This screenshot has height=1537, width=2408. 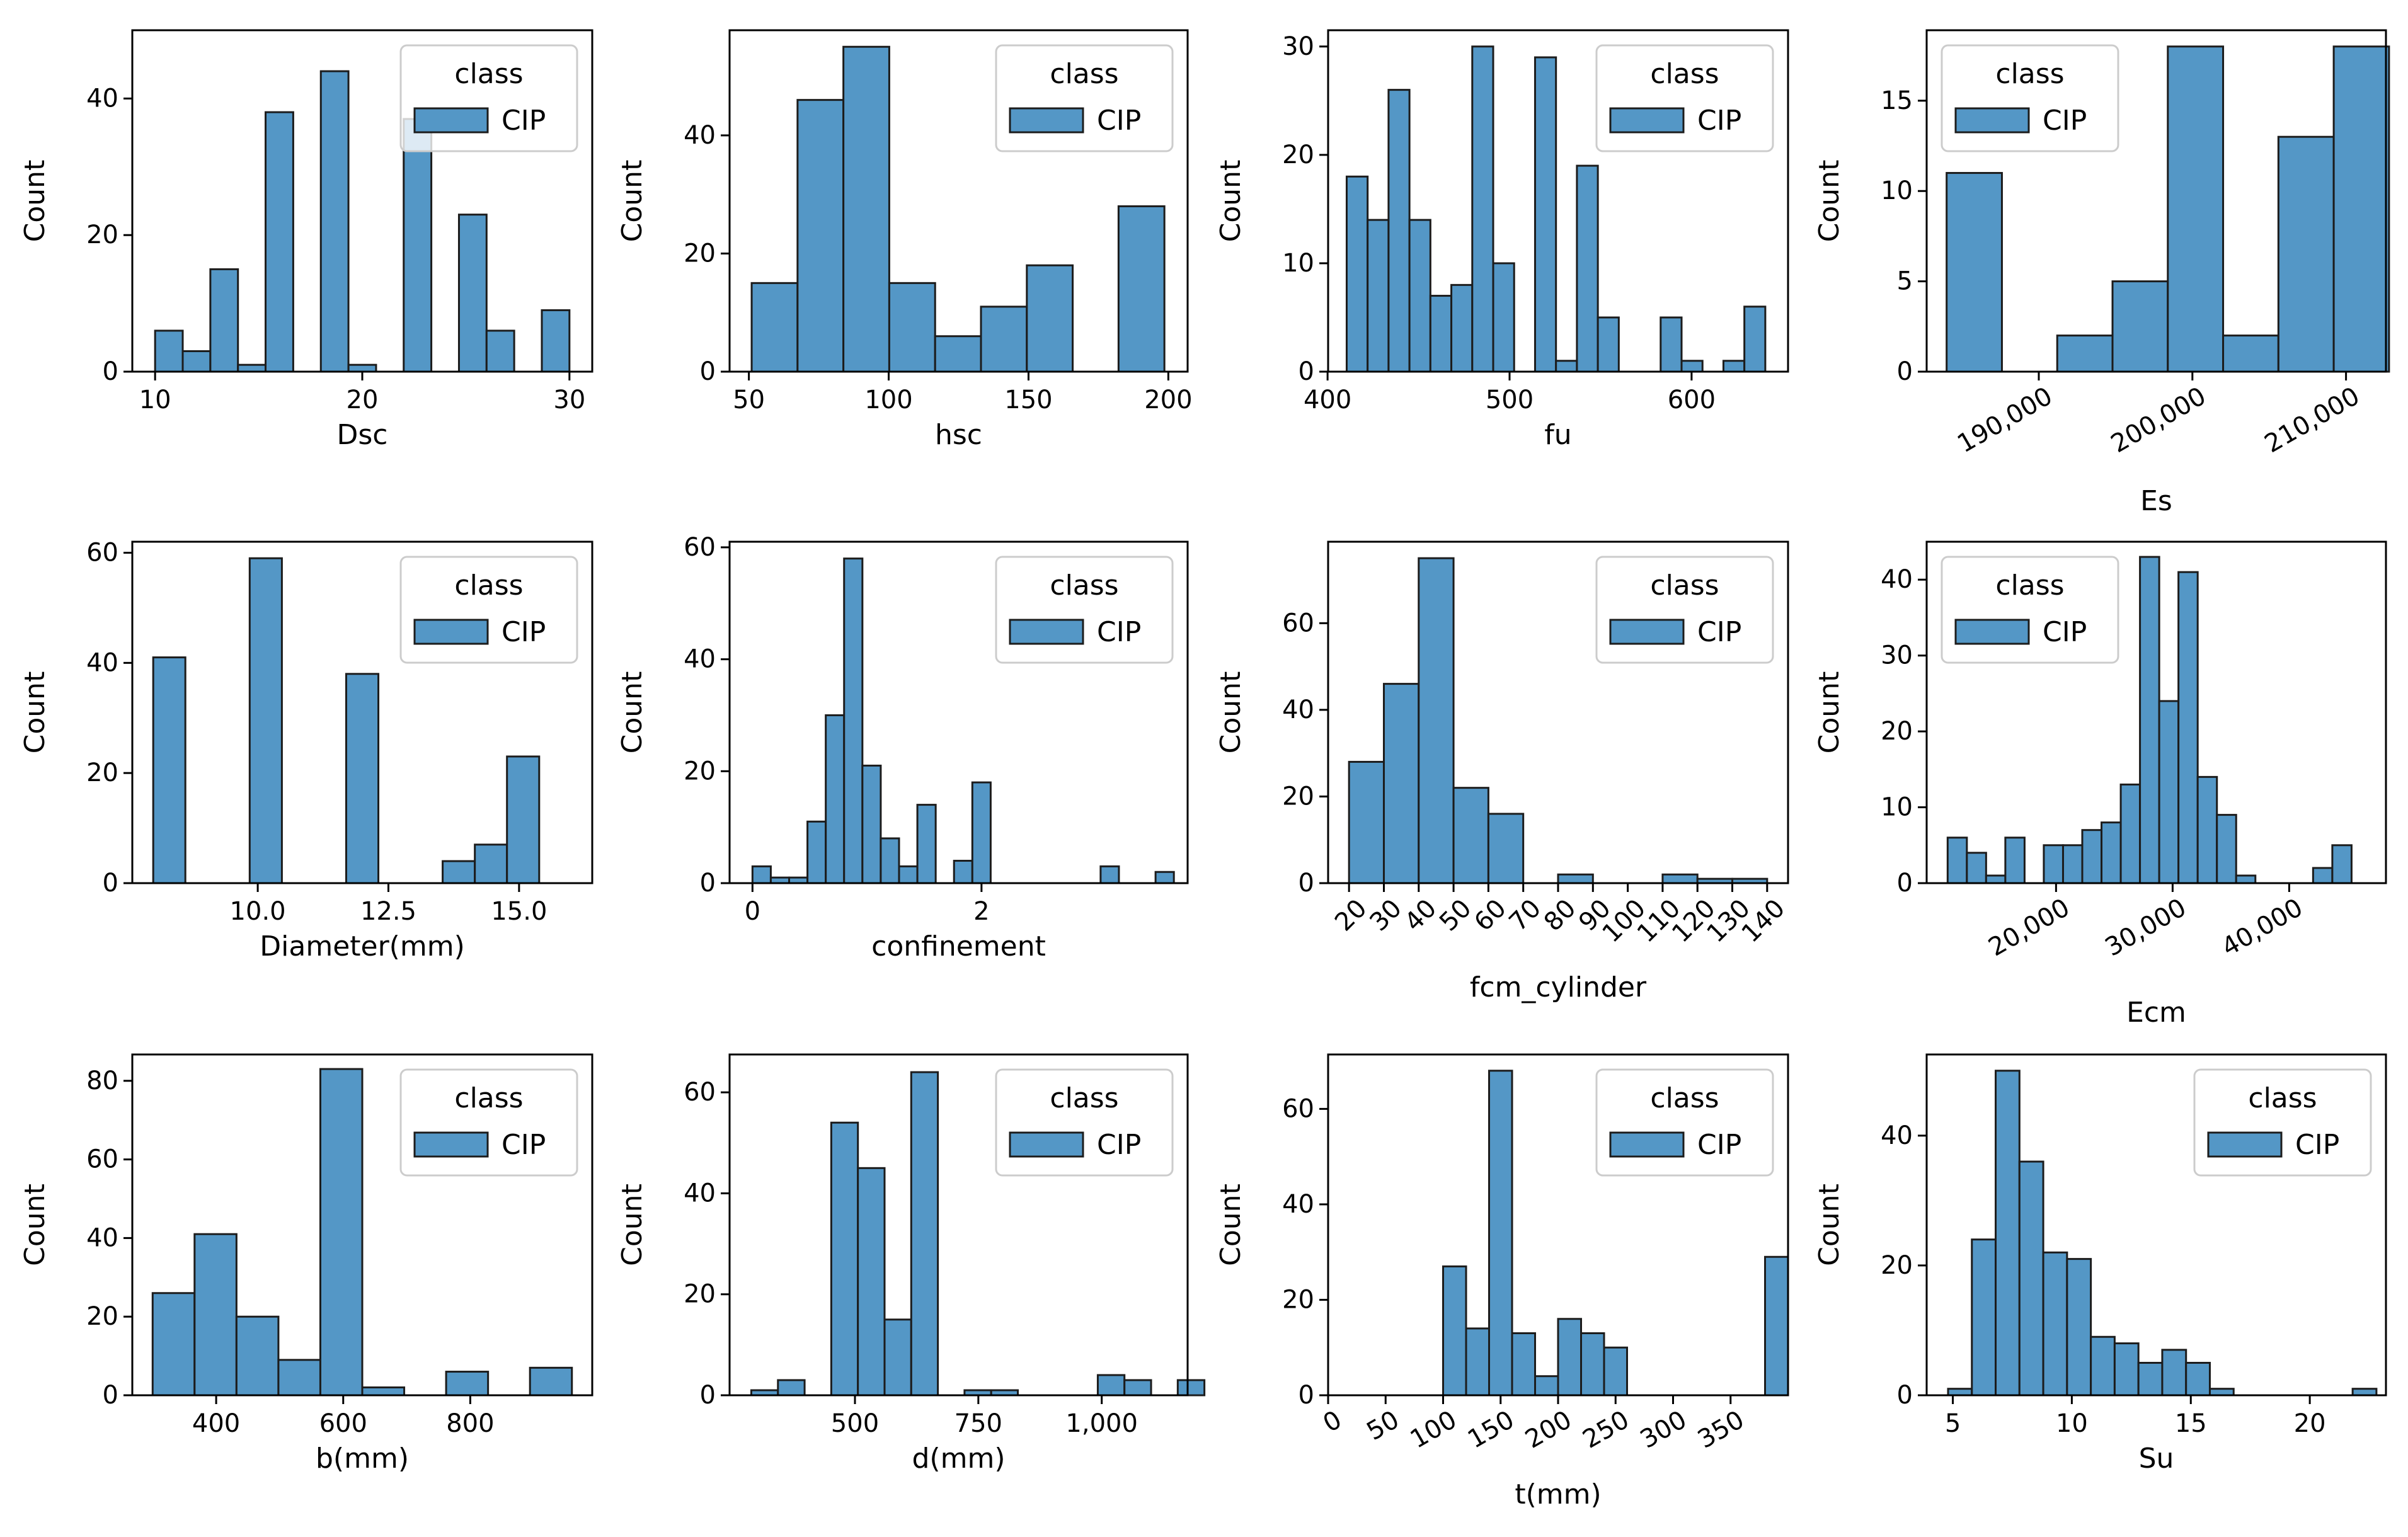 I want to click on x-tick-label: 200, so click(x=1548, y=1429).